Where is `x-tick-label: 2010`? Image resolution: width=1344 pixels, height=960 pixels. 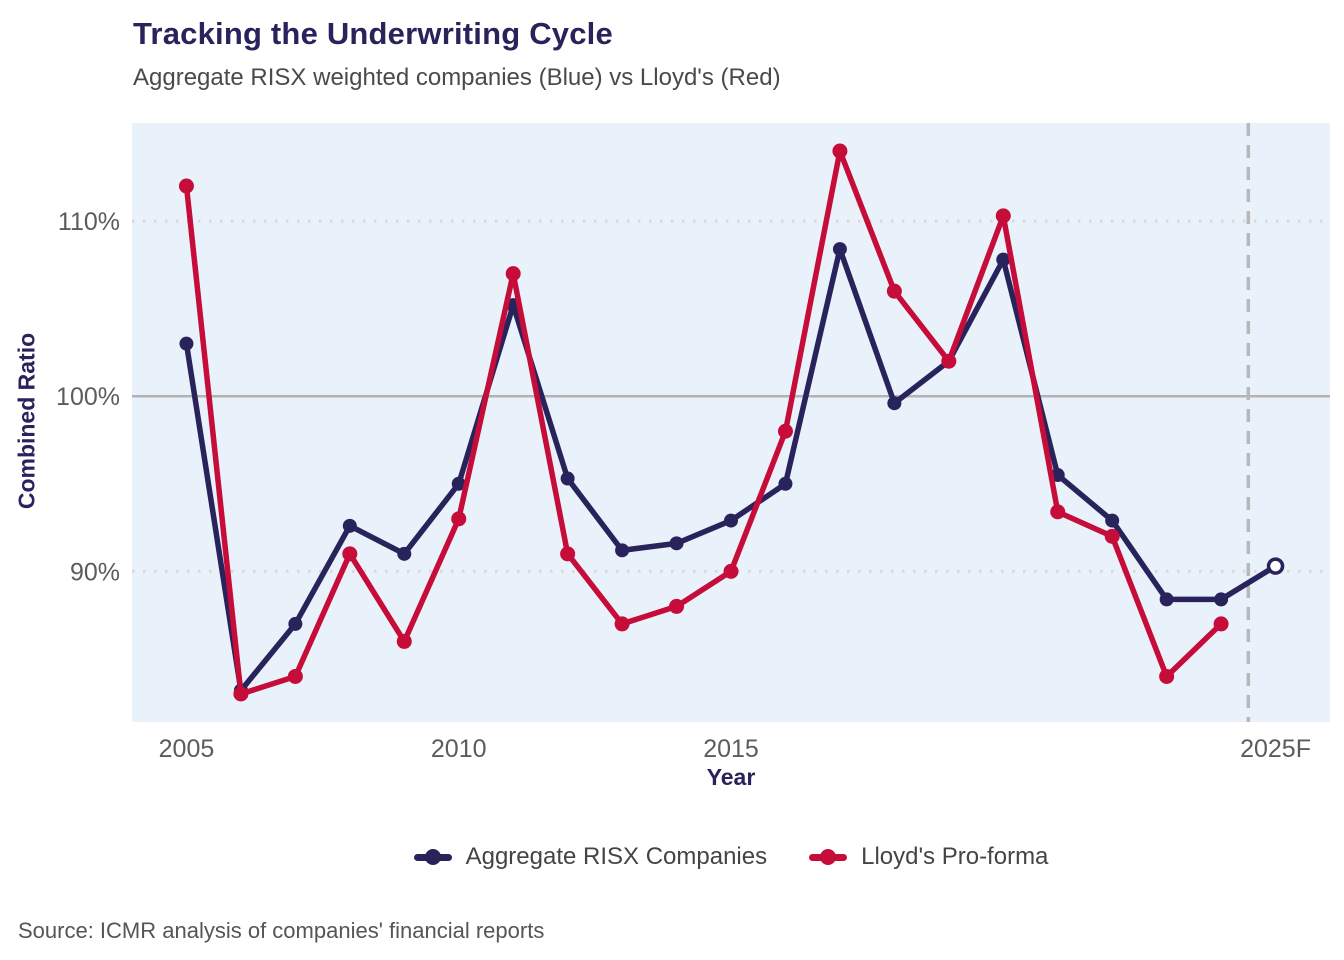
x-tick-label: 2010 is located at coordinates (459, 749).